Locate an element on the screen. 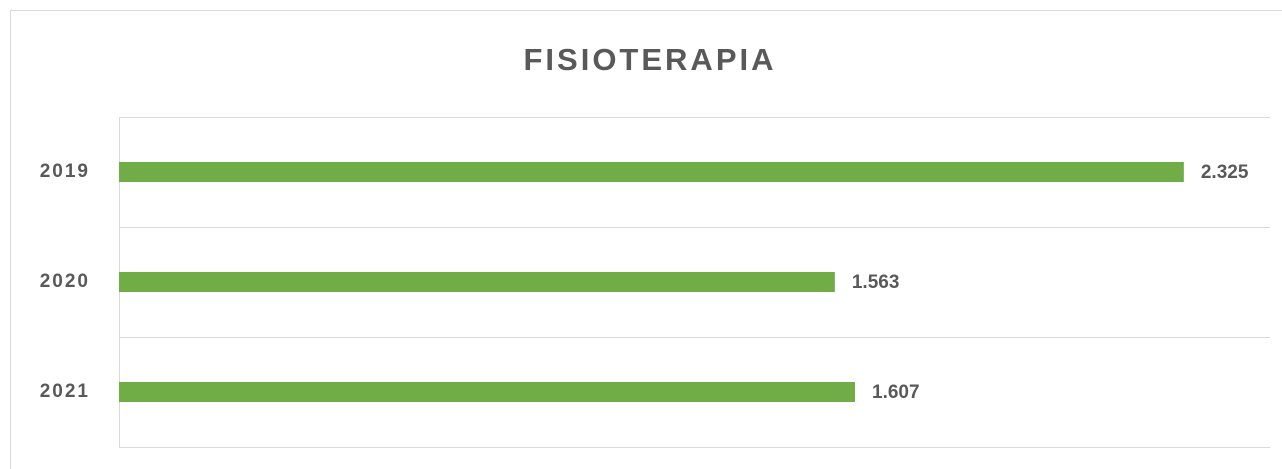  y-tick-label: 2019 is located at coordinates (65, 171).